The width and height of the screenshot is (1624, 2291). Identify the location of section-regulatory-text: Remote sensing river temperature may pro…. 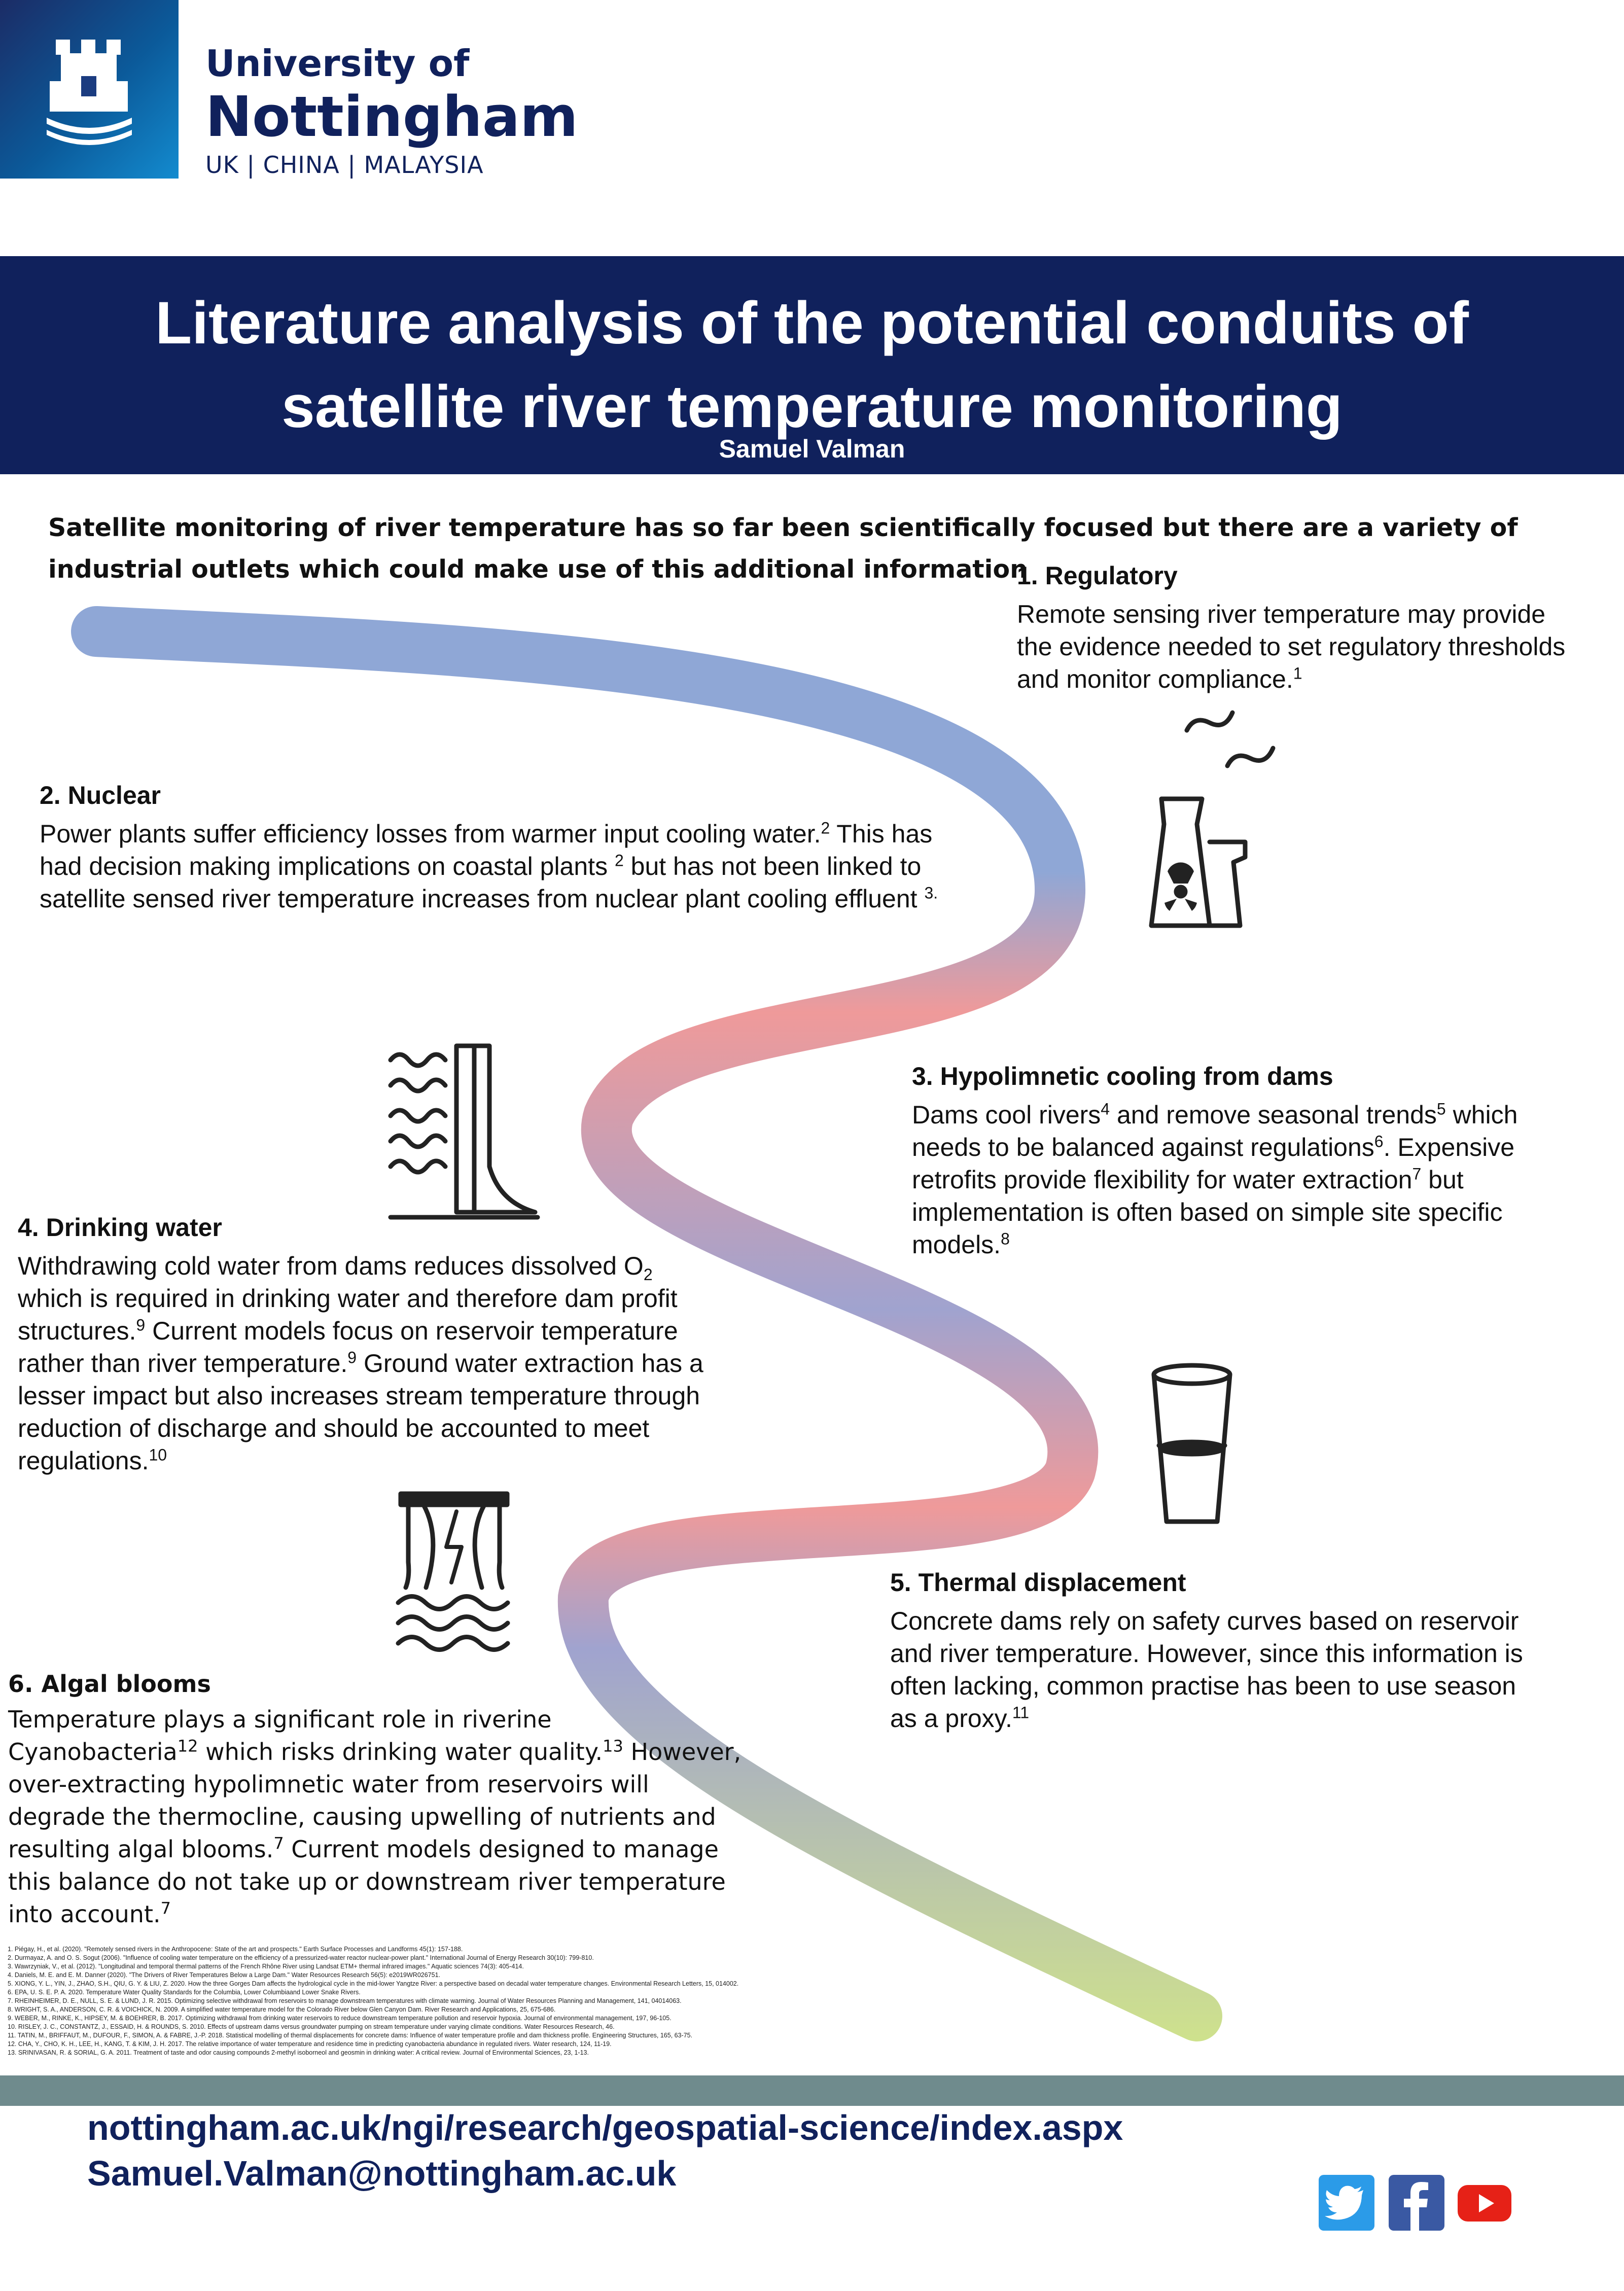
(1291, 647).